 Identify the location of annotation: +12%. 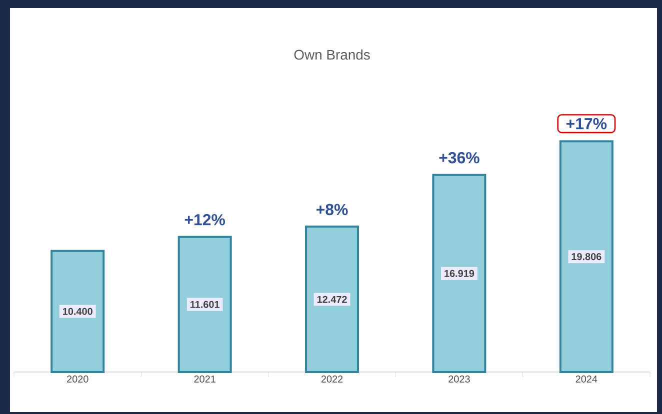
(204, 220).